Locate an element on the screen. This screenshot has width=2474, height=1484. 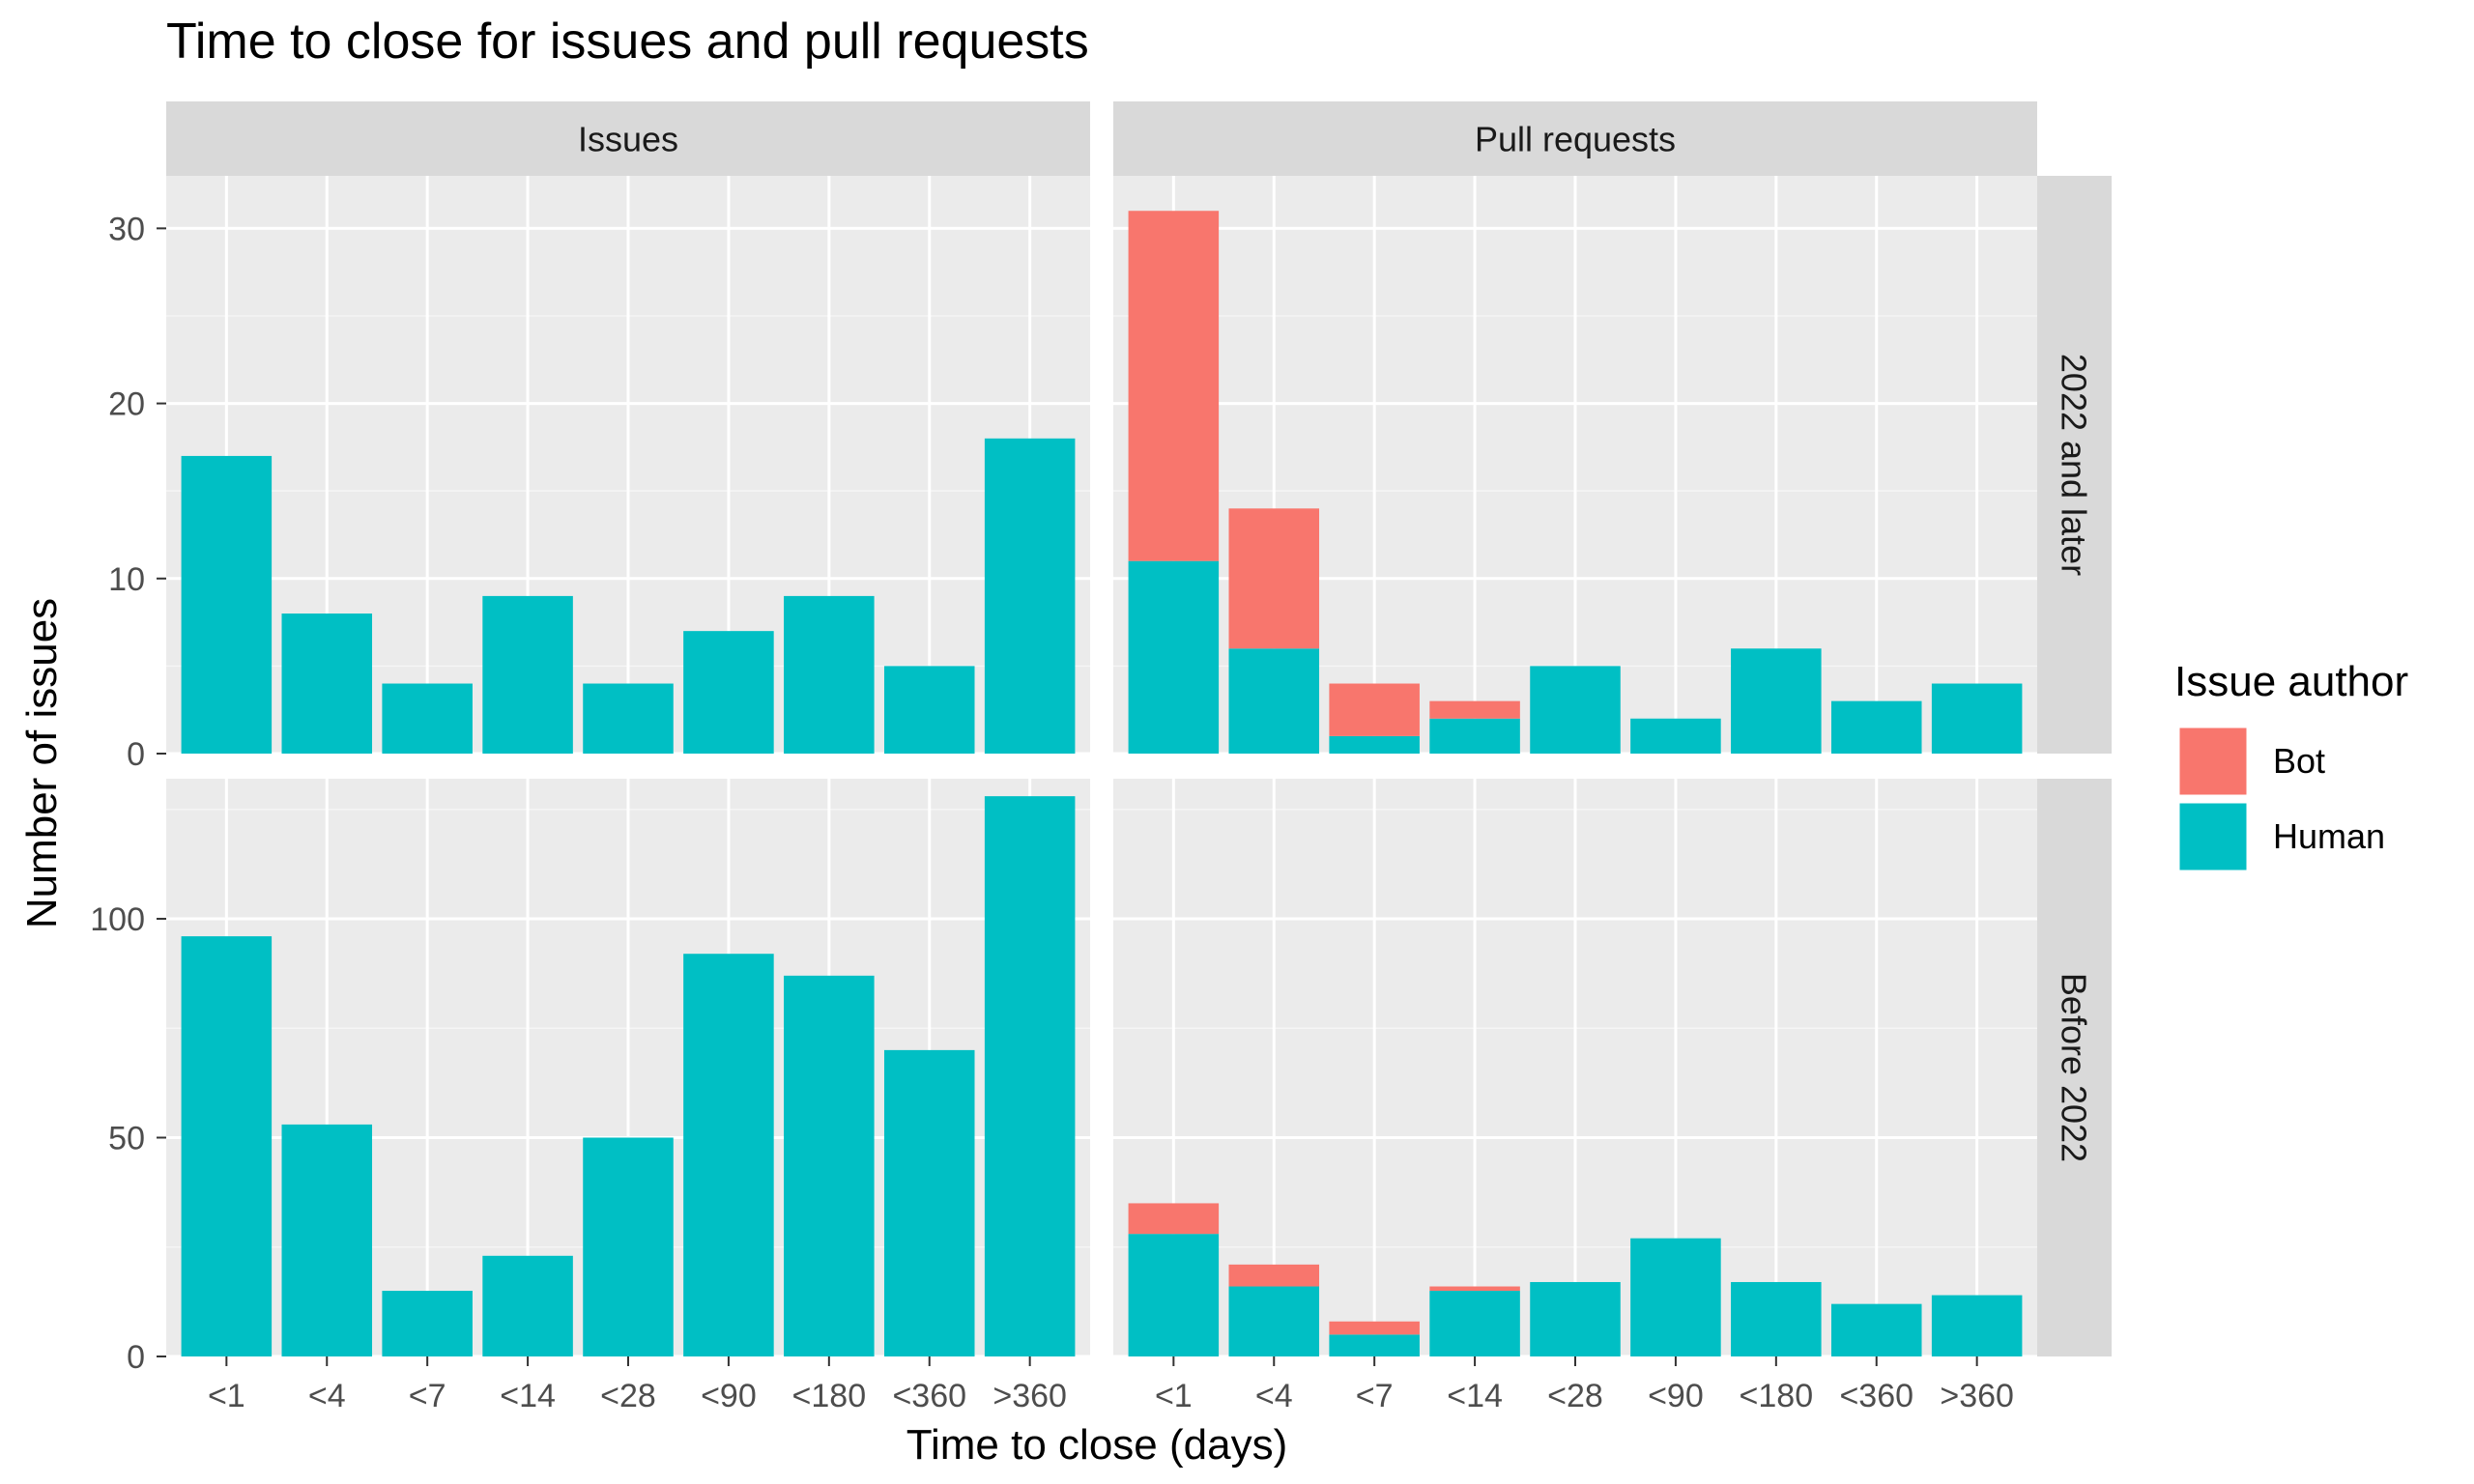
legend-label-bot: Bot is located at coordinates (2299, 761).